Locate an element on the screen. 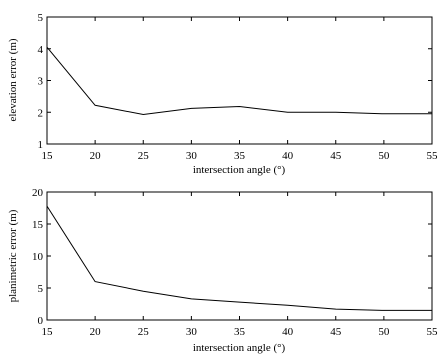 This screenshot has width=438, height=354. planimetric-y-tick-label: 0 is located at coordinates (41, 321).